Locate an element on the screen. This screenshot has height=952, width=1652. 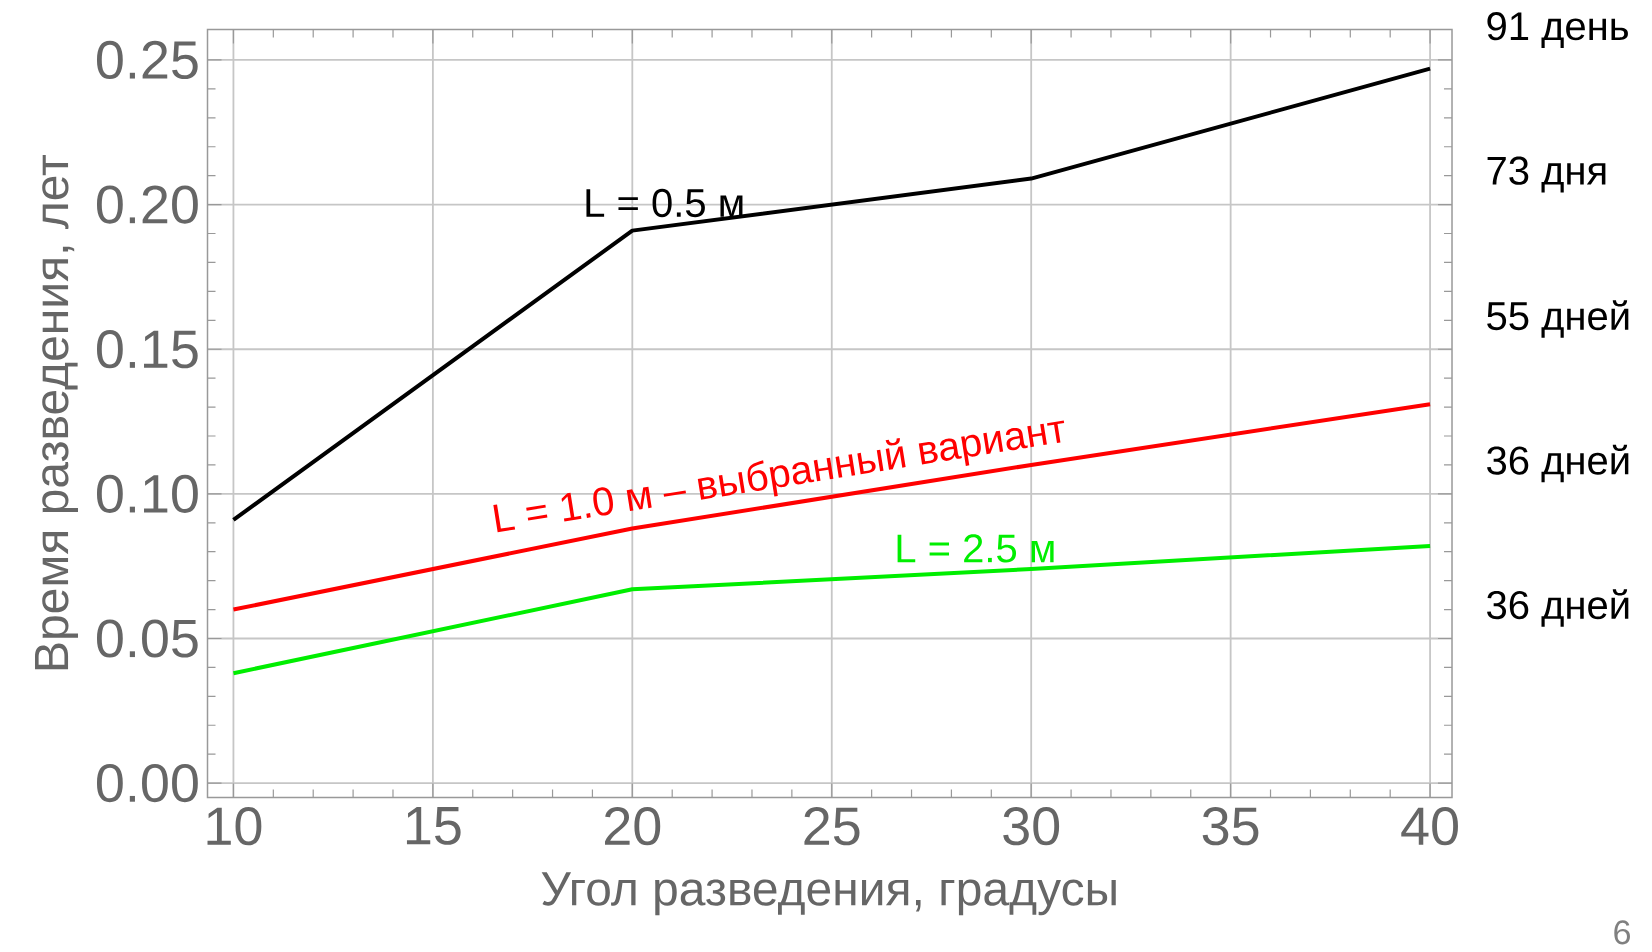
text: 6 is located at coordinates (1622, 932).